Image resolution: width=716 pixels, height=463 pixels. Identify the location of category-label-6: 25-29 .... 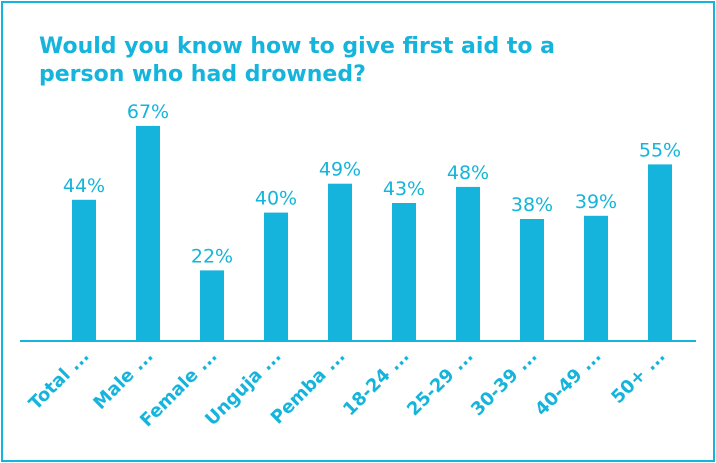
(440, 383).